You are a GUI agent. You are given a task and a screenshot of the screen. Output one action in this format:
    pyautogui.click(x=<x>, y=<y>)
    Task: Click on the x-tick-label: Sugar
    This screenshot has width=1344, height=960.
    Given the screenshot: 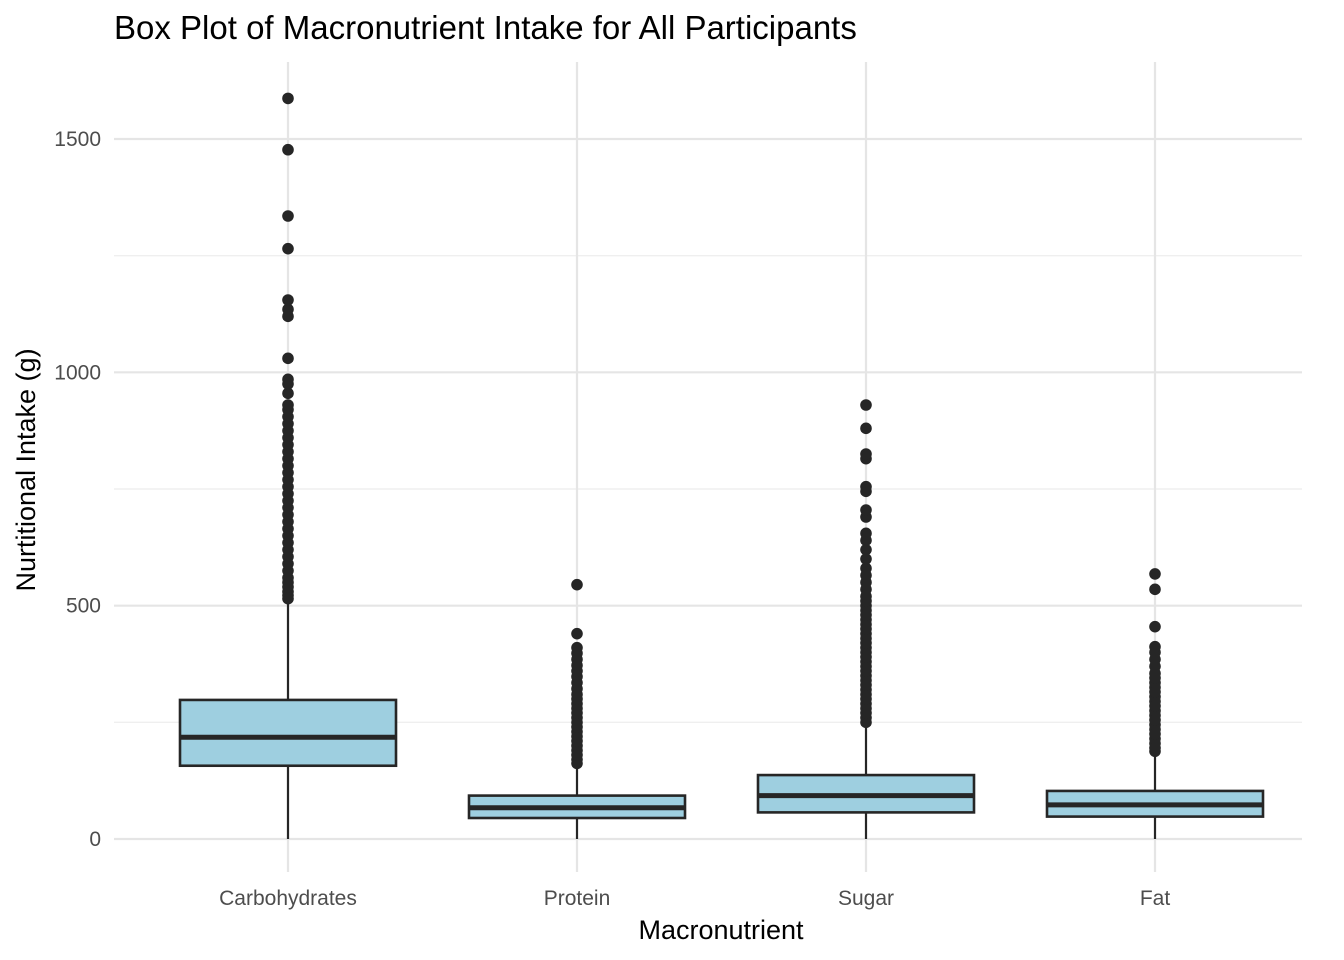 What is the action you would take?
    pyautogui.click(x=866, y=898)
    